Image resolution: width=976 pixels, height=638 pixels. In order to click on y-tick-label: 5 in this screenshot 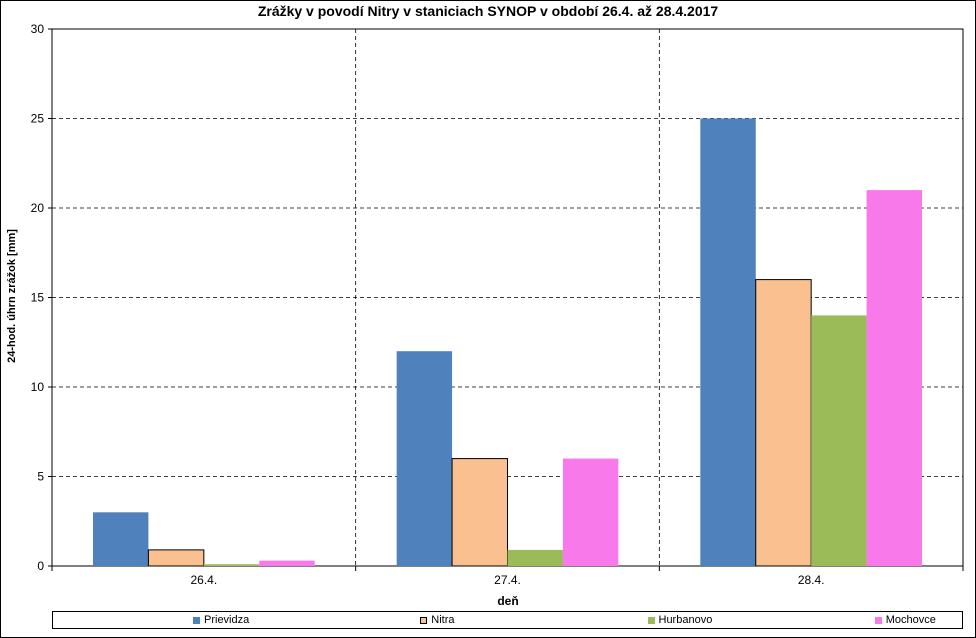, I will do `click(40, 477)`.